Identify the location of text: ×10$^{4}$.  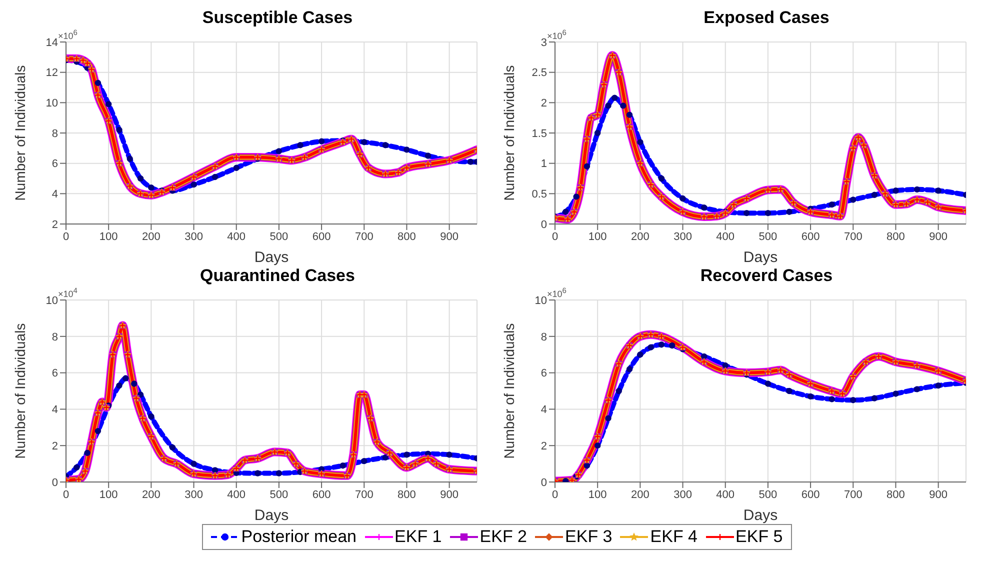
(68, 292).